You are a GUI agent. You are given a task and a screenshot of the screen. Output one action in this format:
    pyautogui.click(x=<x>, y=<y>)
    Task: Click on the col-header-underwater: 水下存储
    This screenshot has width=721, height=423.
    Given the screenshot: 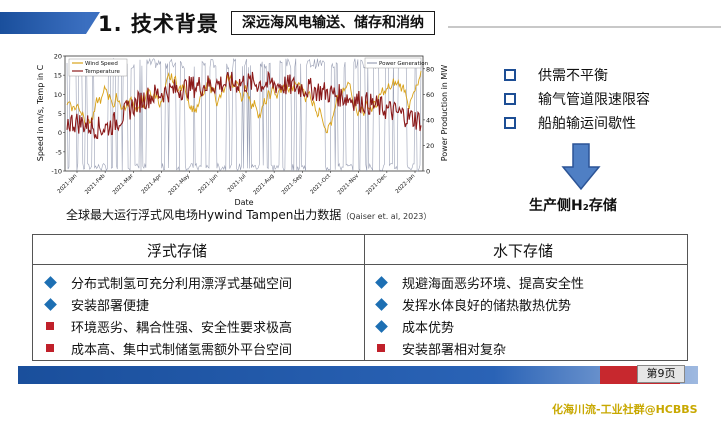 What is the action you would take?
    pyautogui.click(x=523, y=251)
    